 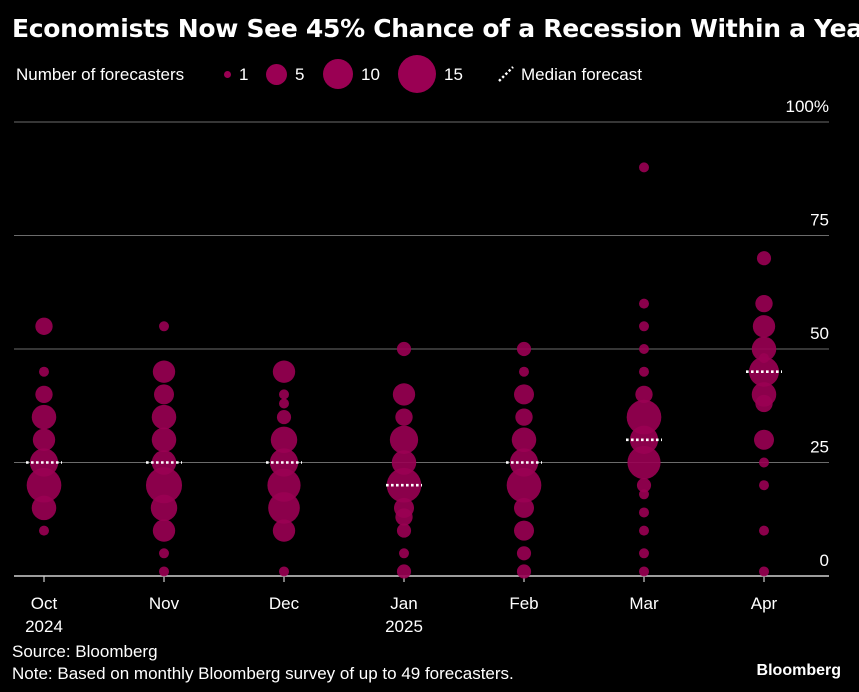 What do you see at coordinates (44, 626) in the screenshot?
I see `x-tick-sublabel: 2024` at bounding box center [44, 626].